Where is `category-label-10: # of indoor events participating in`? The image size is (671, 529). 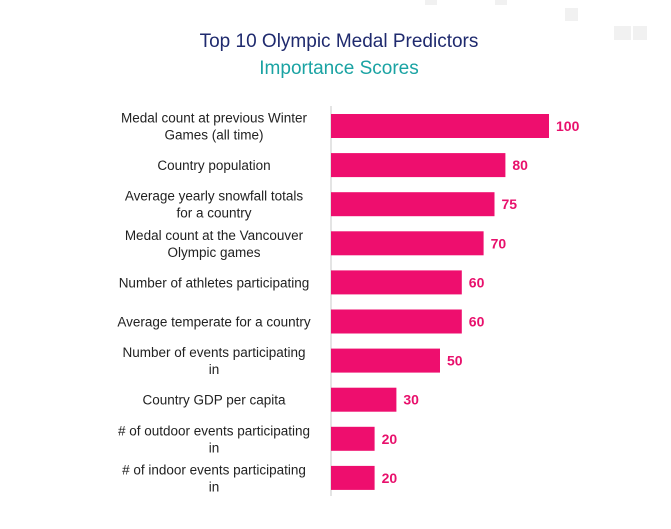
category-label-10: # of indoor events participating in is located at coordinates (214, 478).